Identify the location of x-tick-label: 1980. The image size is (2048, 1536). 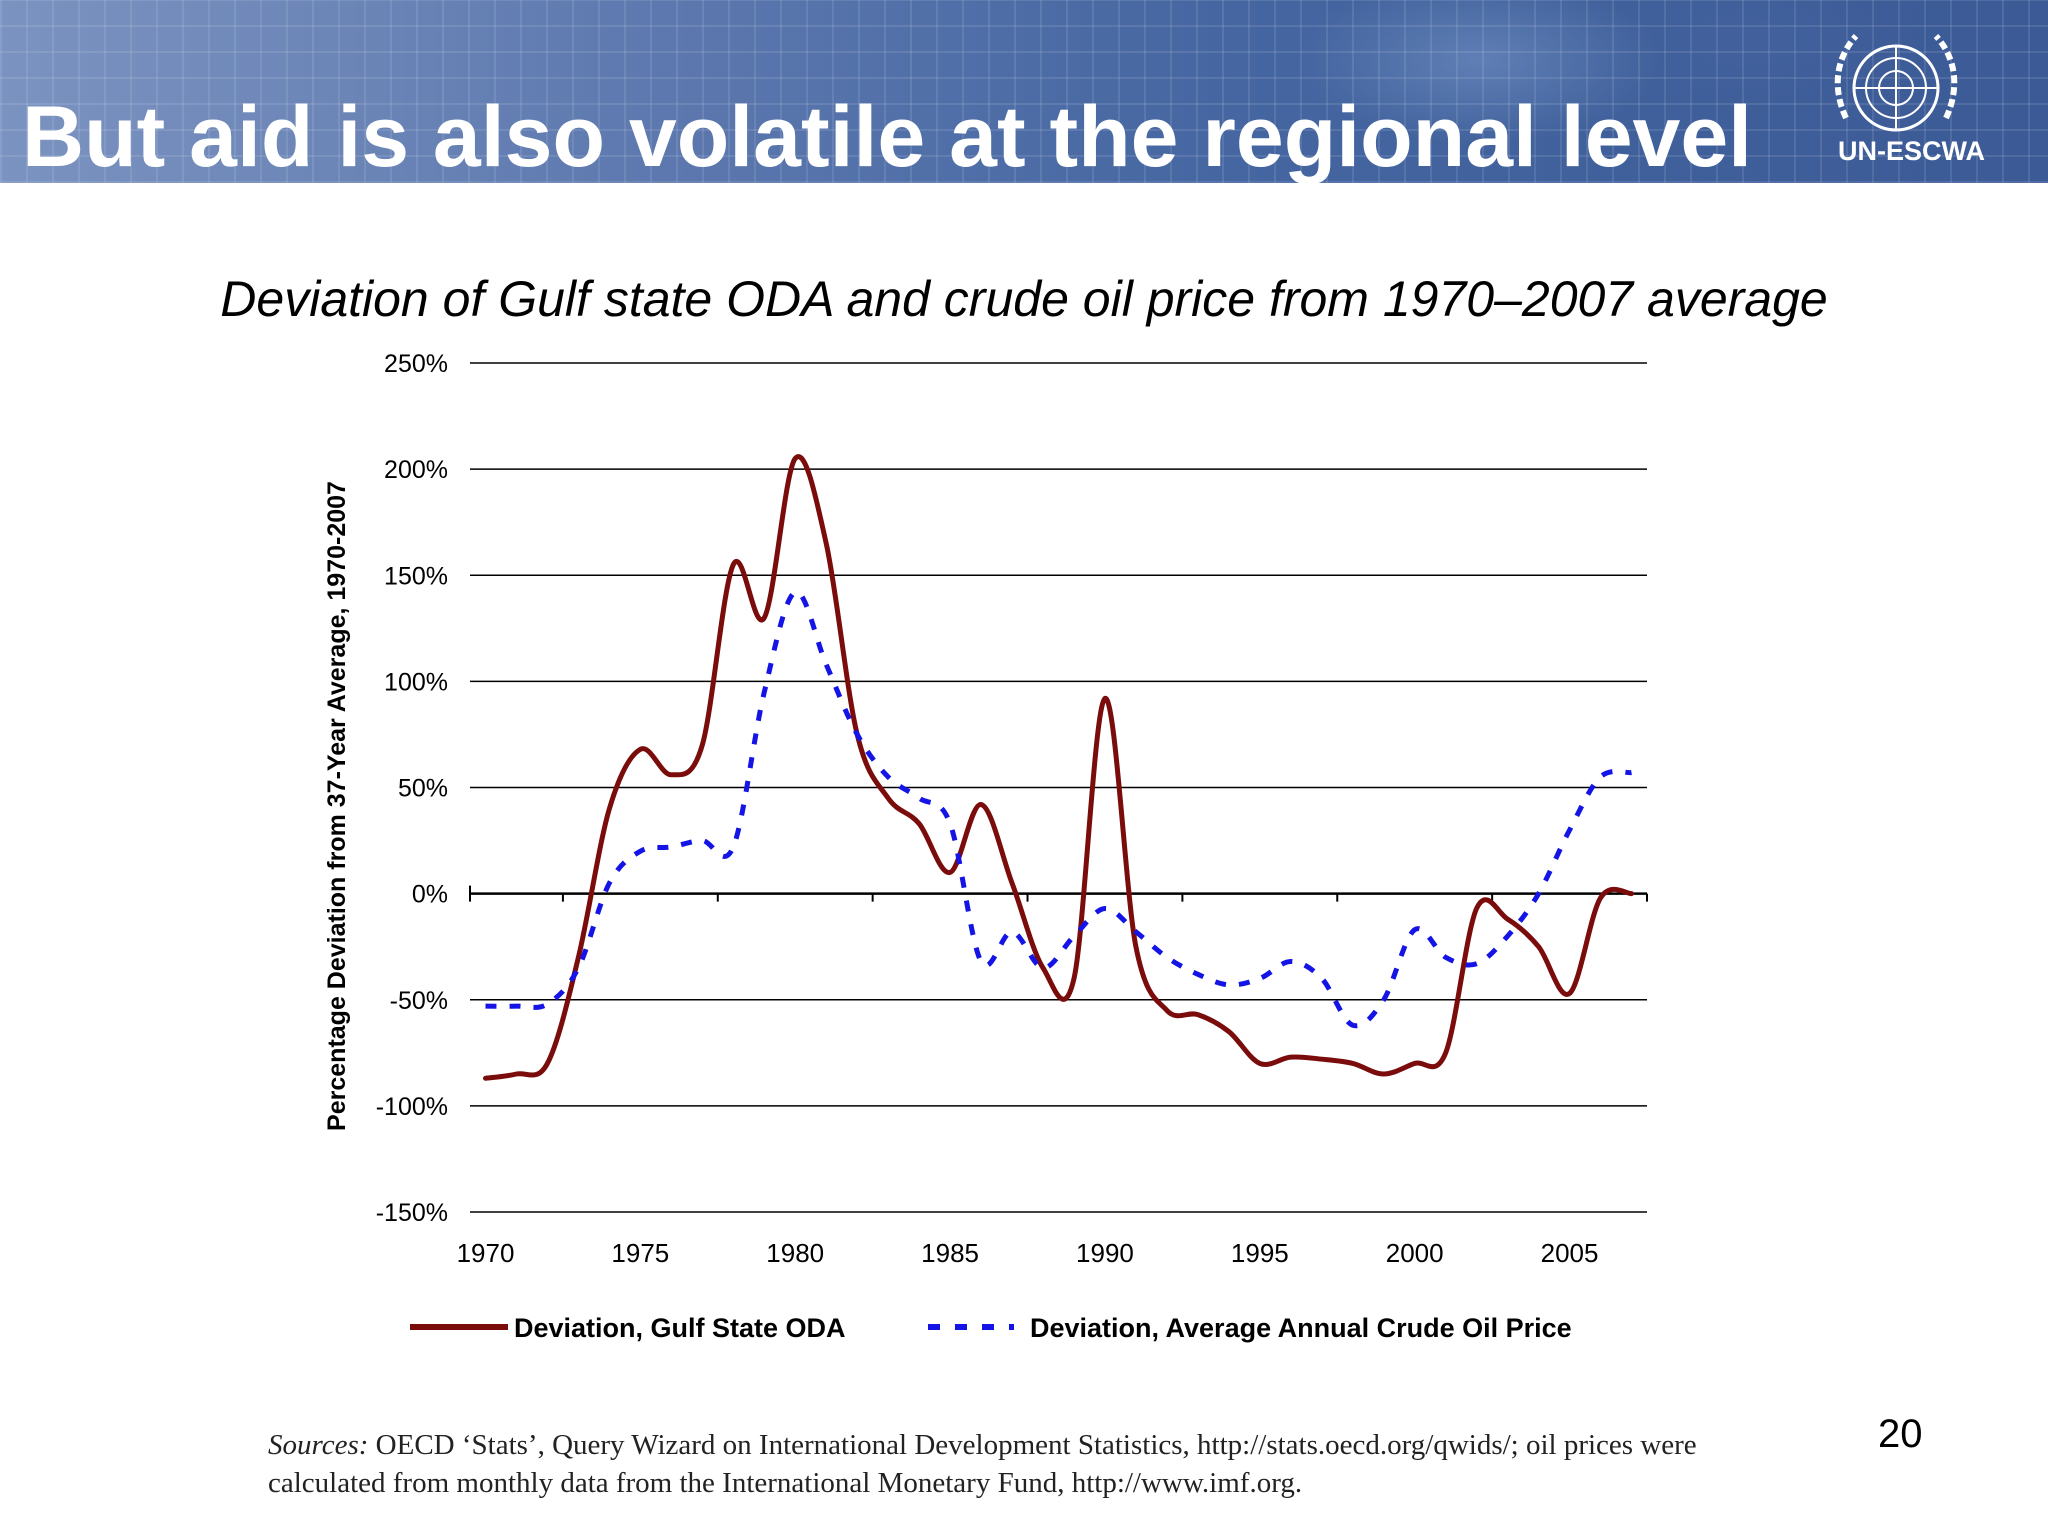
(795, 1253).